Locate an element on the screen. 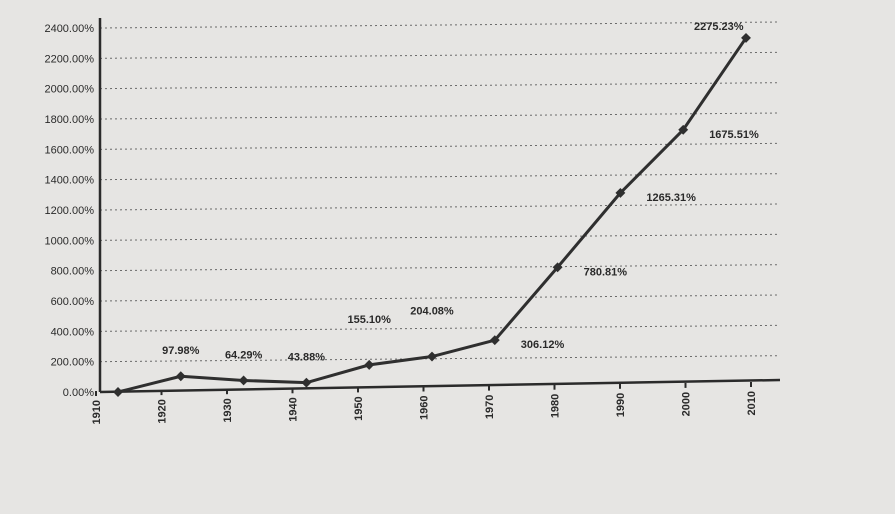  x-tick-label: 1960 is located at coordinates (425, 408).